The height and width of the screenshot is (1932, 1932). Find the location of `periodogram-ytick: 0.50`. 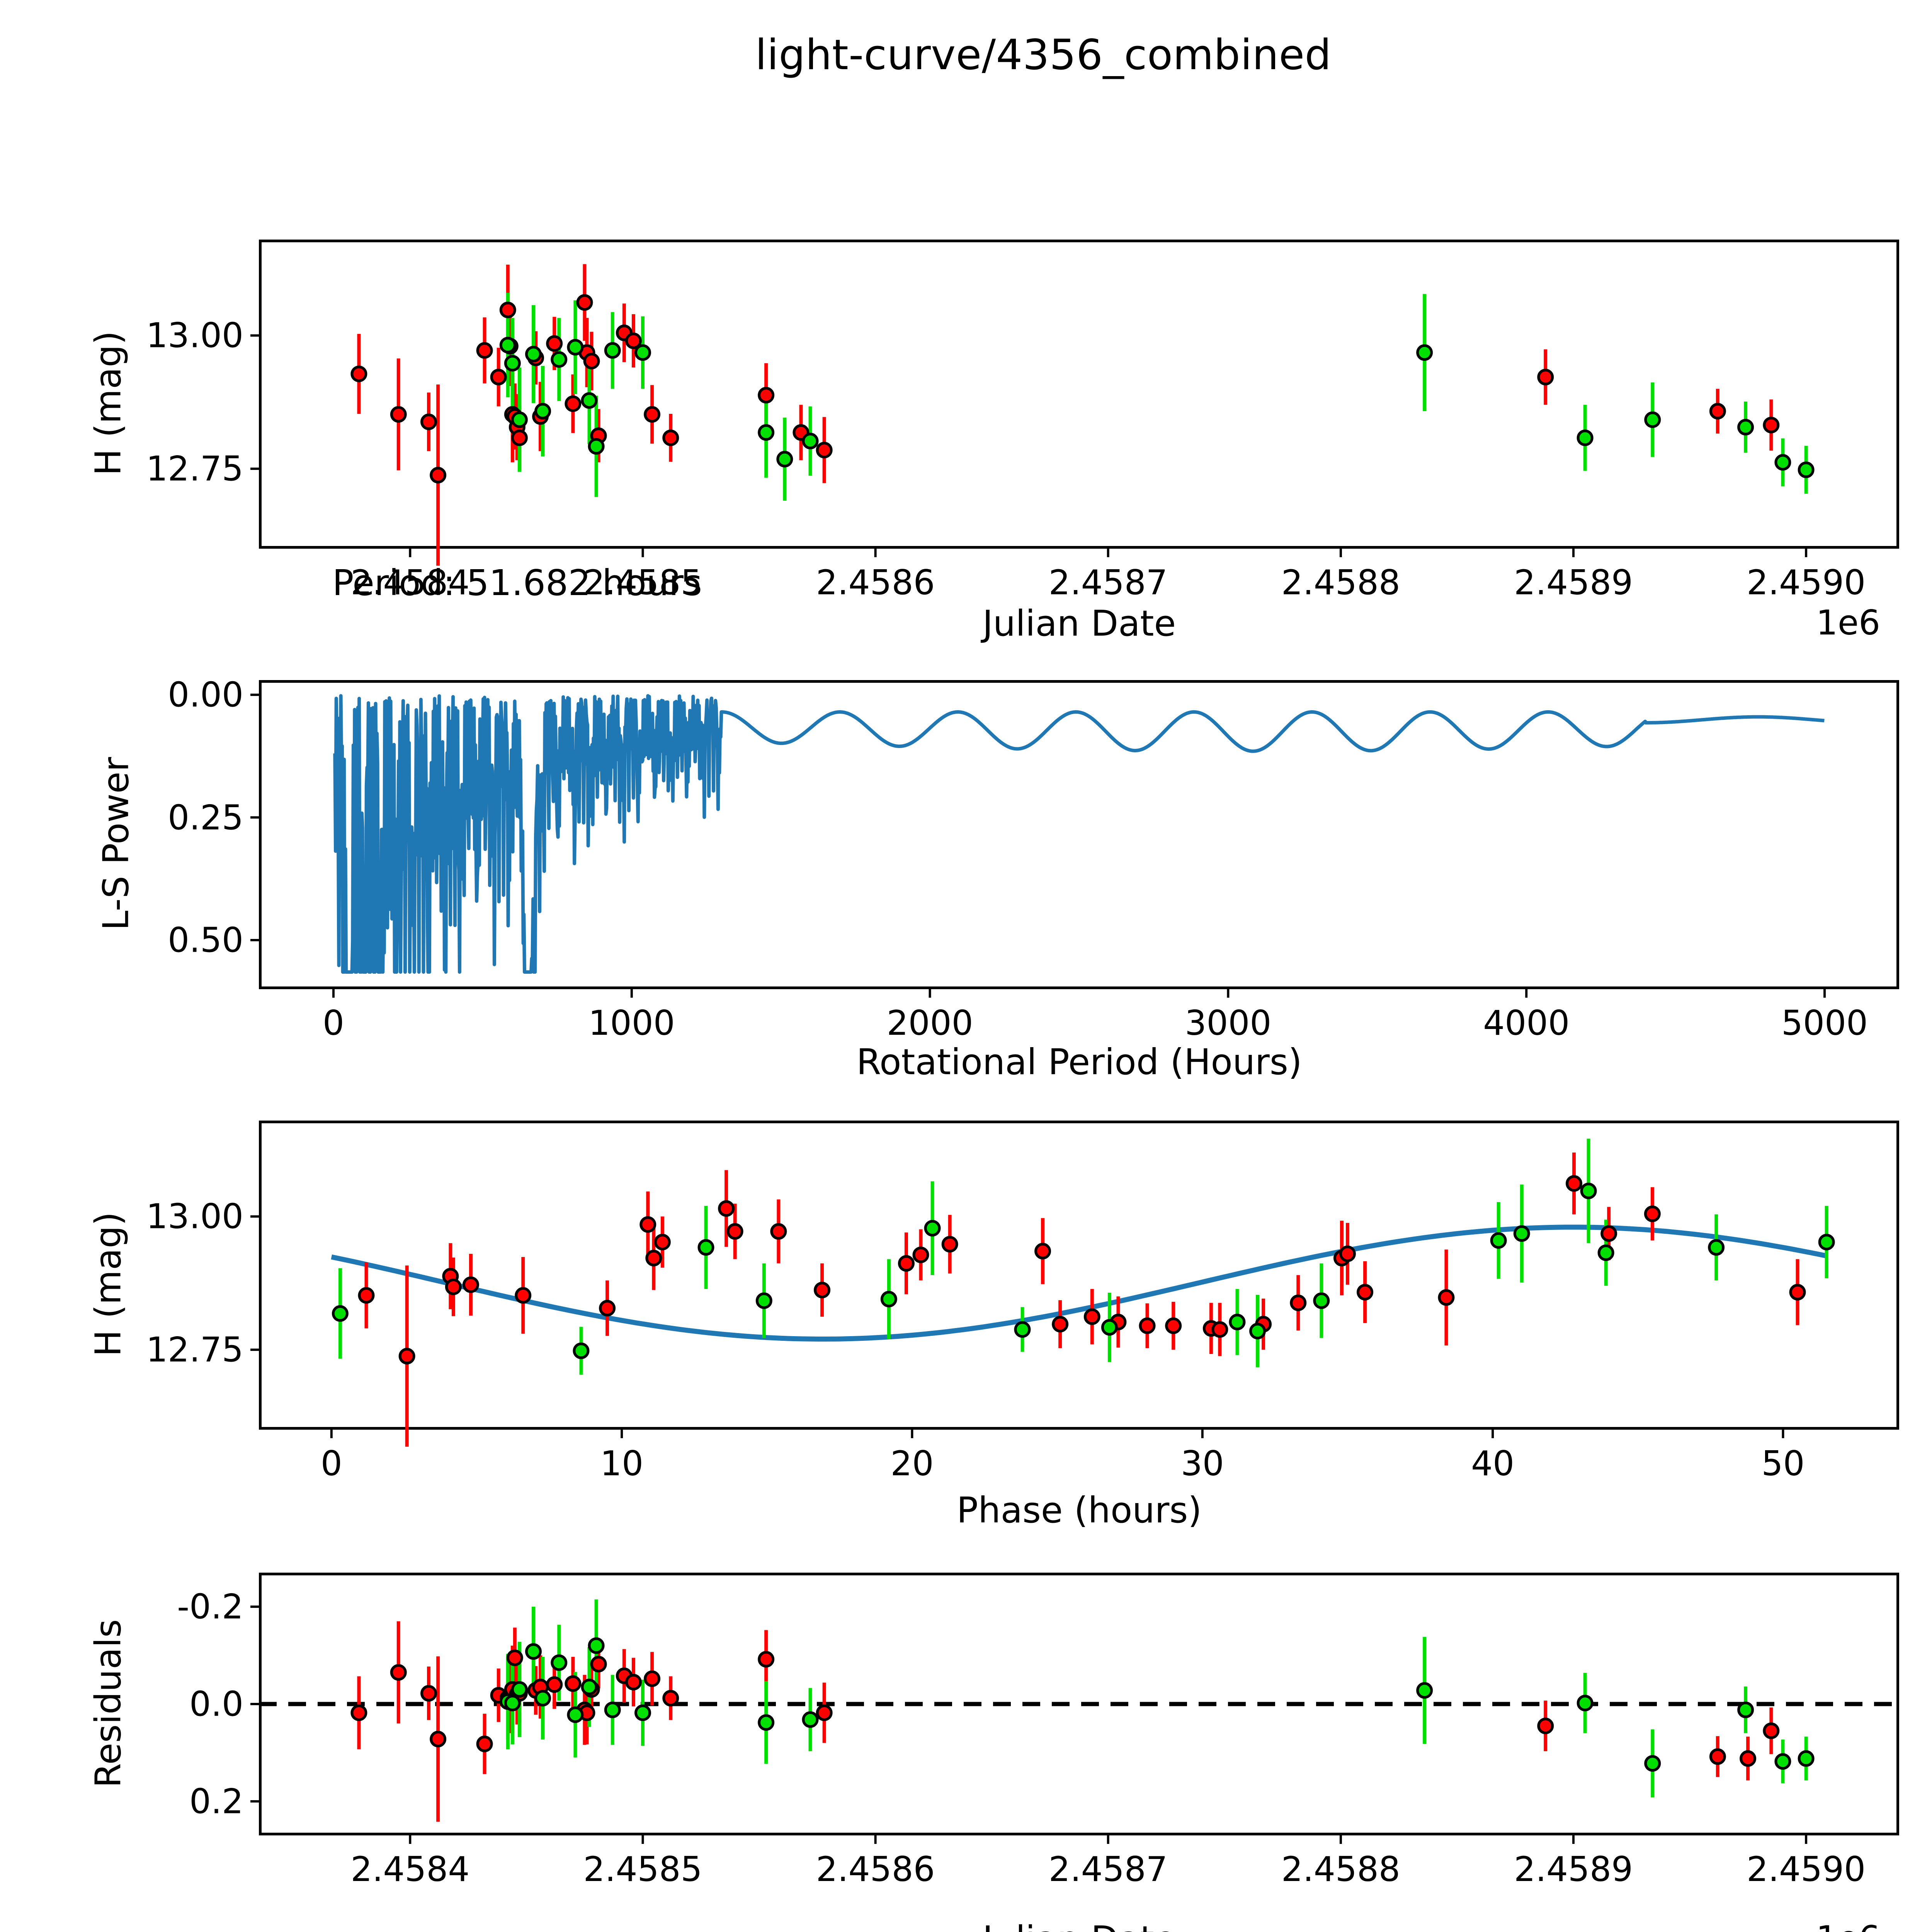

periodogram-ytick: 0.50 is located at coordinates (205, 940).